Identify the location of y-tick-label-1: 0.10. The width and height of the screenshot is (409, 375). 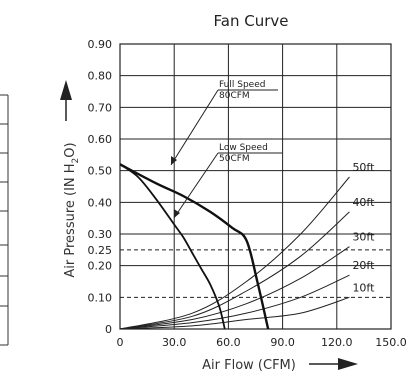
(100, 297).